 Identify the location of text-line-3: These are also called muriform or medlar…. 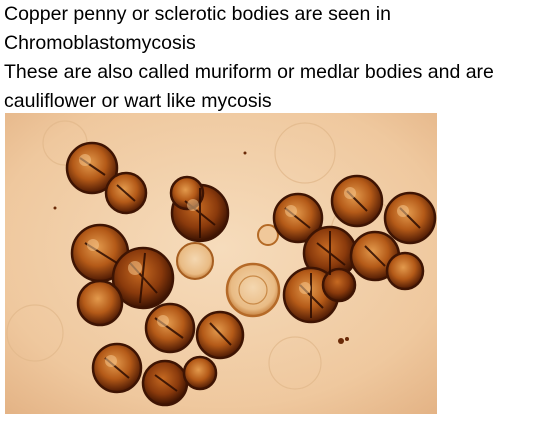
(249, 72).